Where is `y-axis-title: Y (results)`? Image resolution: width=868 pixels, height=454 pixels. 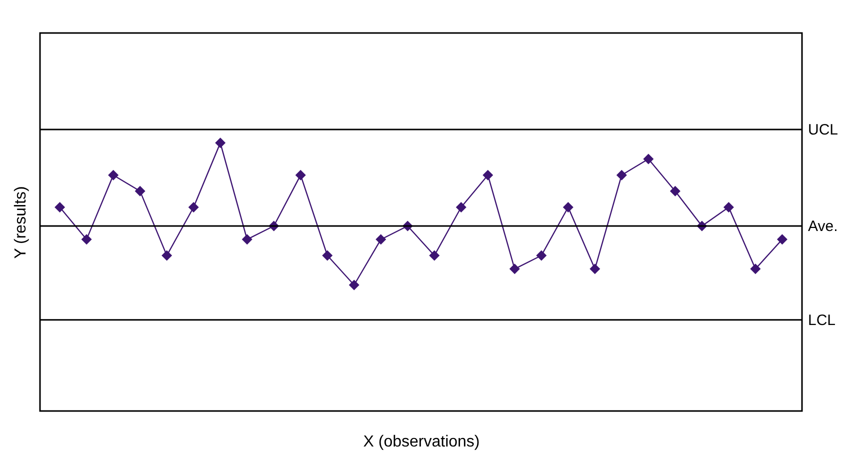 y-axis-title: Y (results) is located at coordinates (21, 222).